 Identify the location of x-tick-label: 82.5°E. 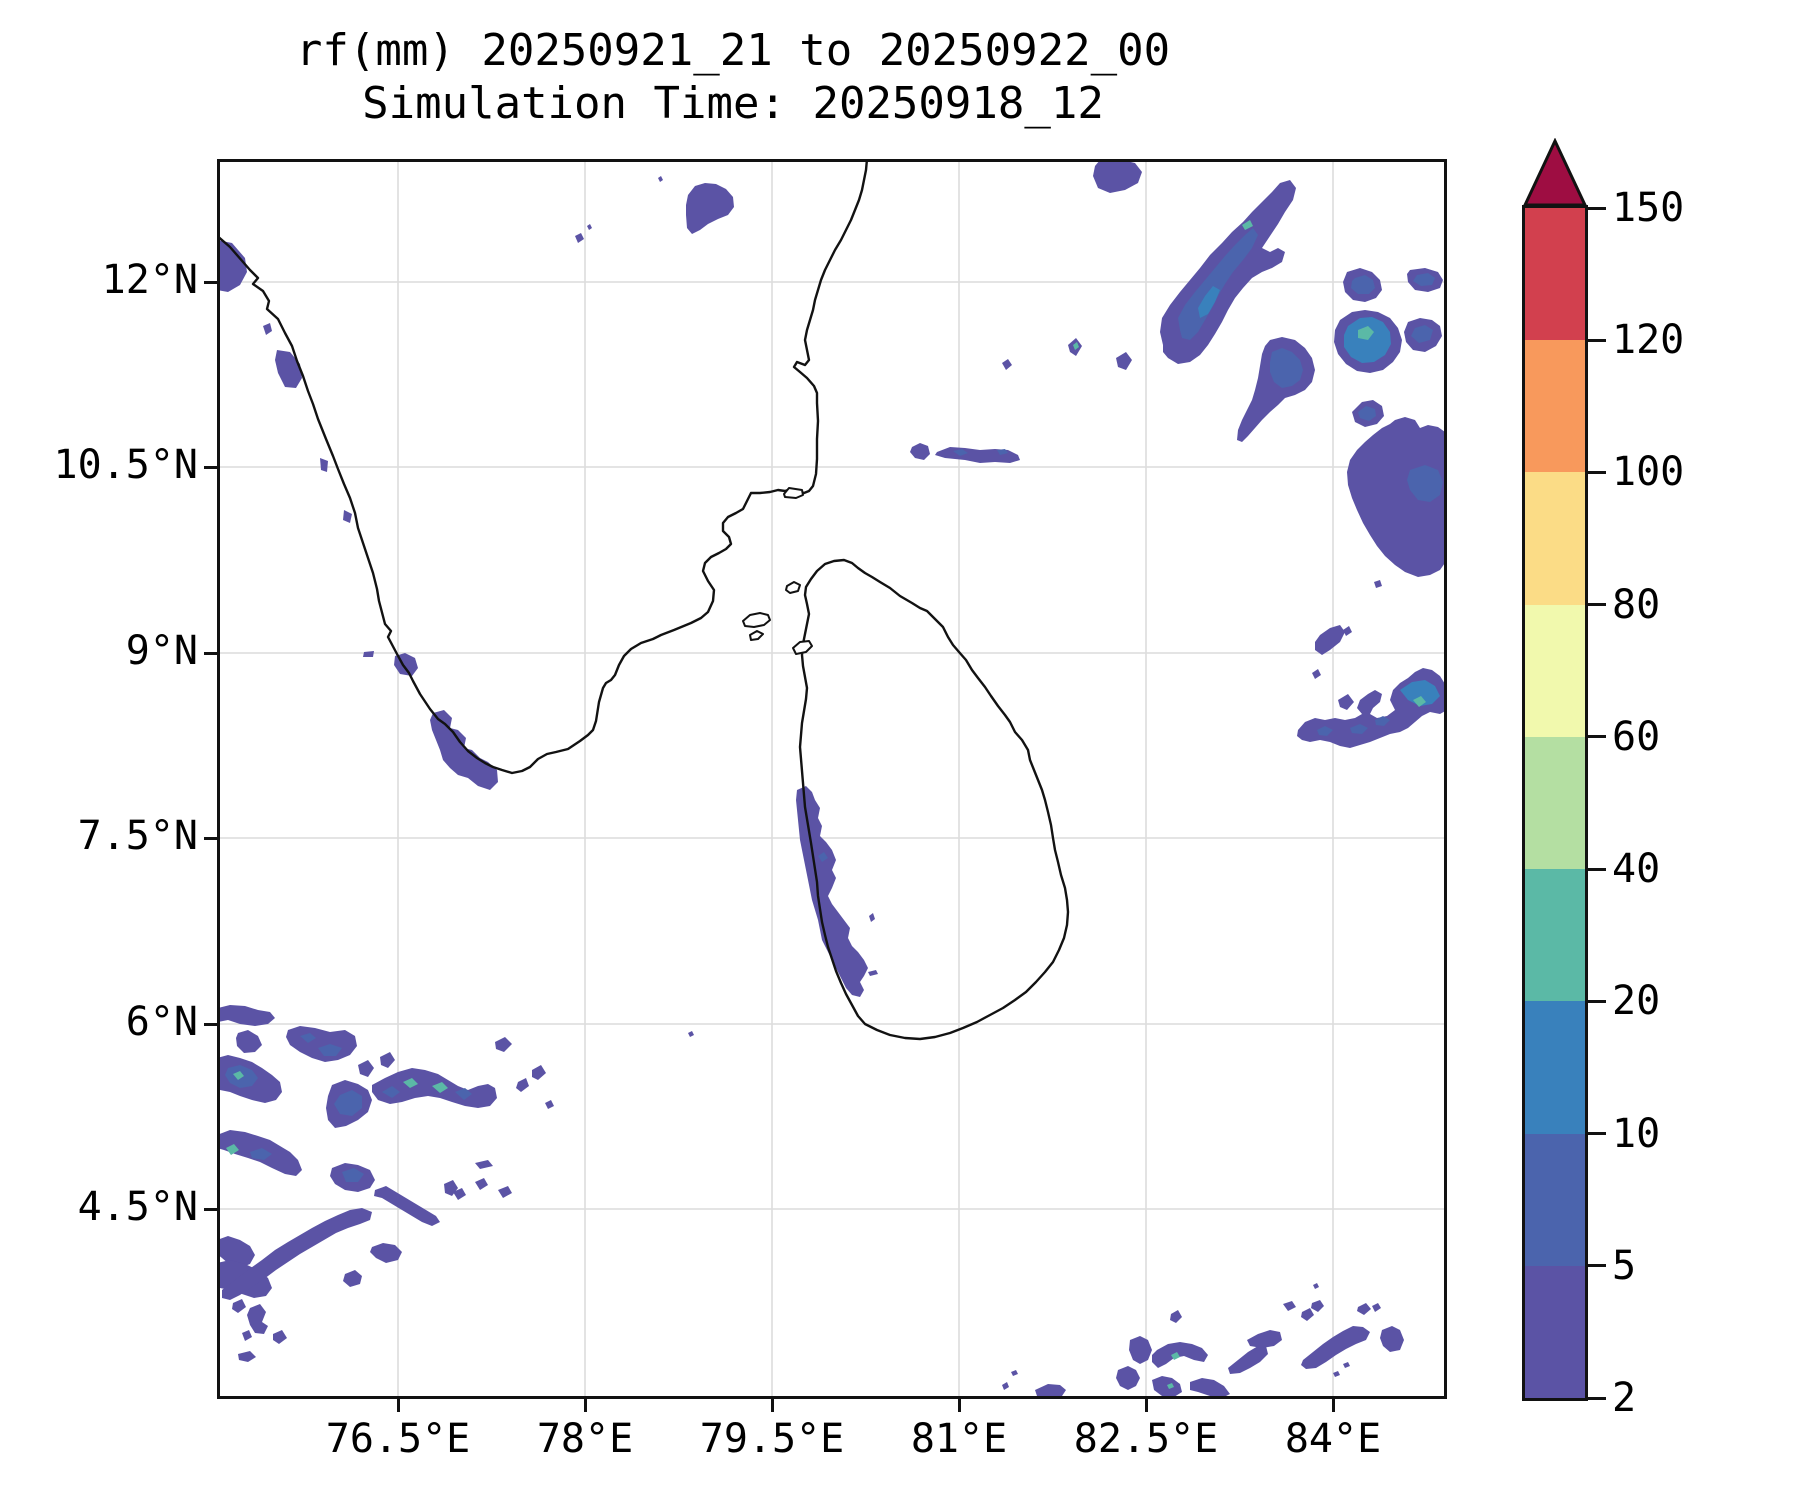
(1146, 1439).